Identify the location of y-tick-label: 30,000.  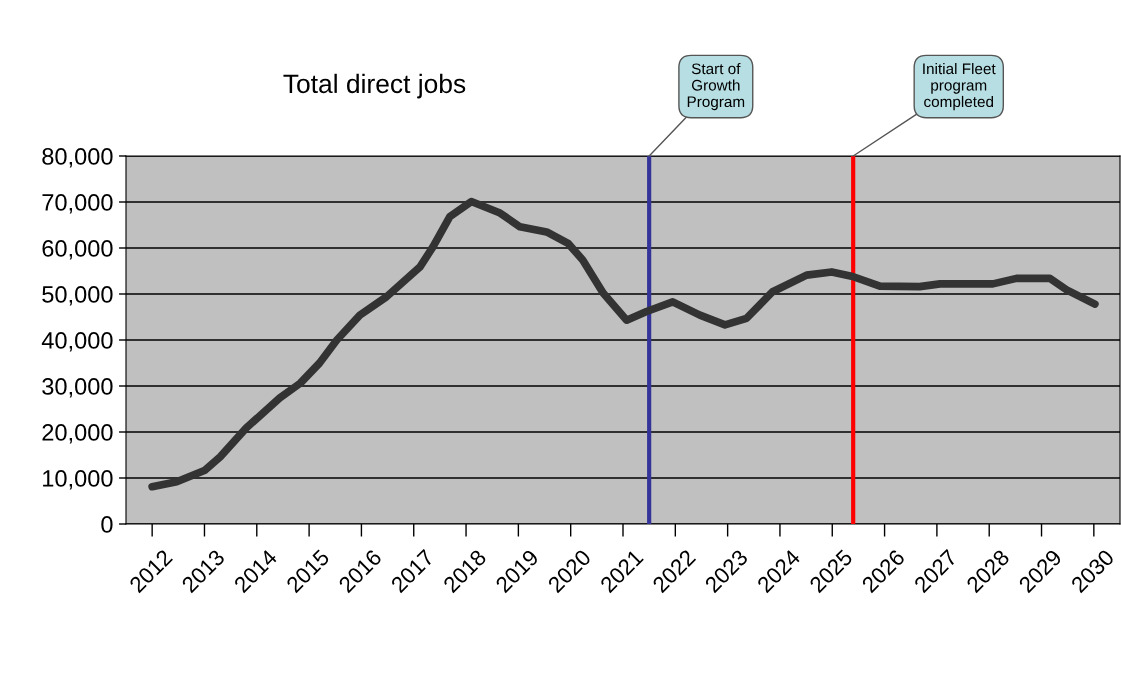
(77, 388).